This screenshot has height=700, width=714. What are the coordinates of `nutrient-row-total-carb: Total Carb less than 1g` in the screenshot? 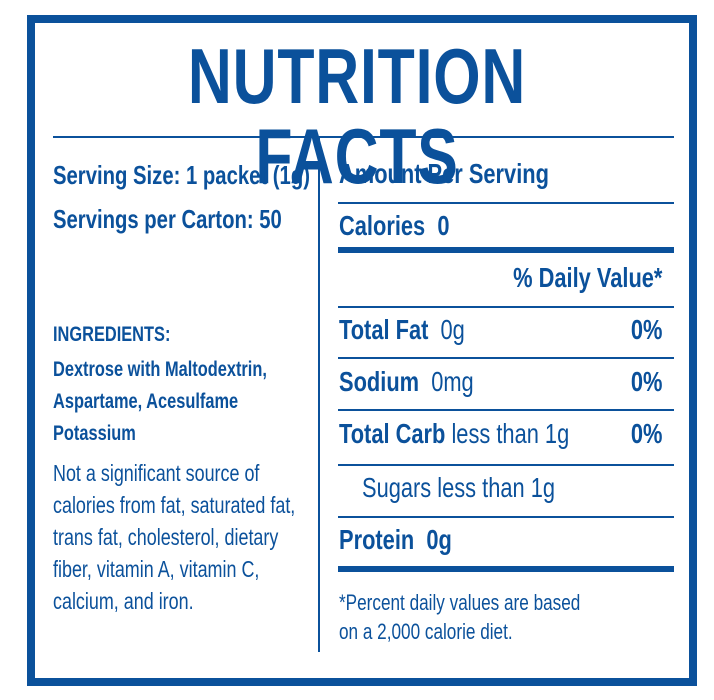 It's located at (454, 434).